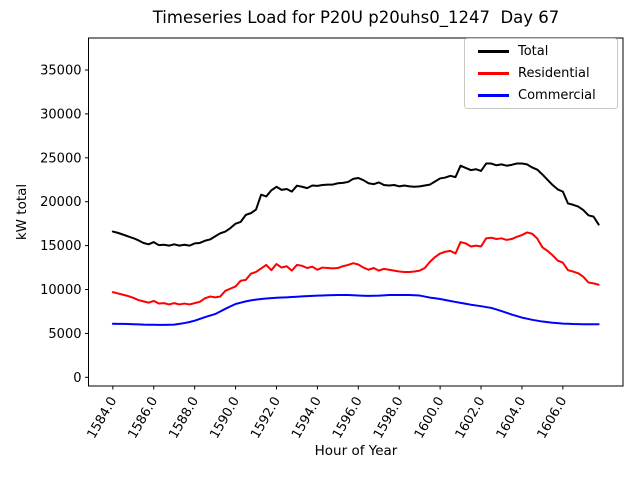 The image size is (640, 480). What do you see at coordinates (64, 334) in the screenshot?
I see `y-tick-label: 5000` at bounding box center [64, 334].